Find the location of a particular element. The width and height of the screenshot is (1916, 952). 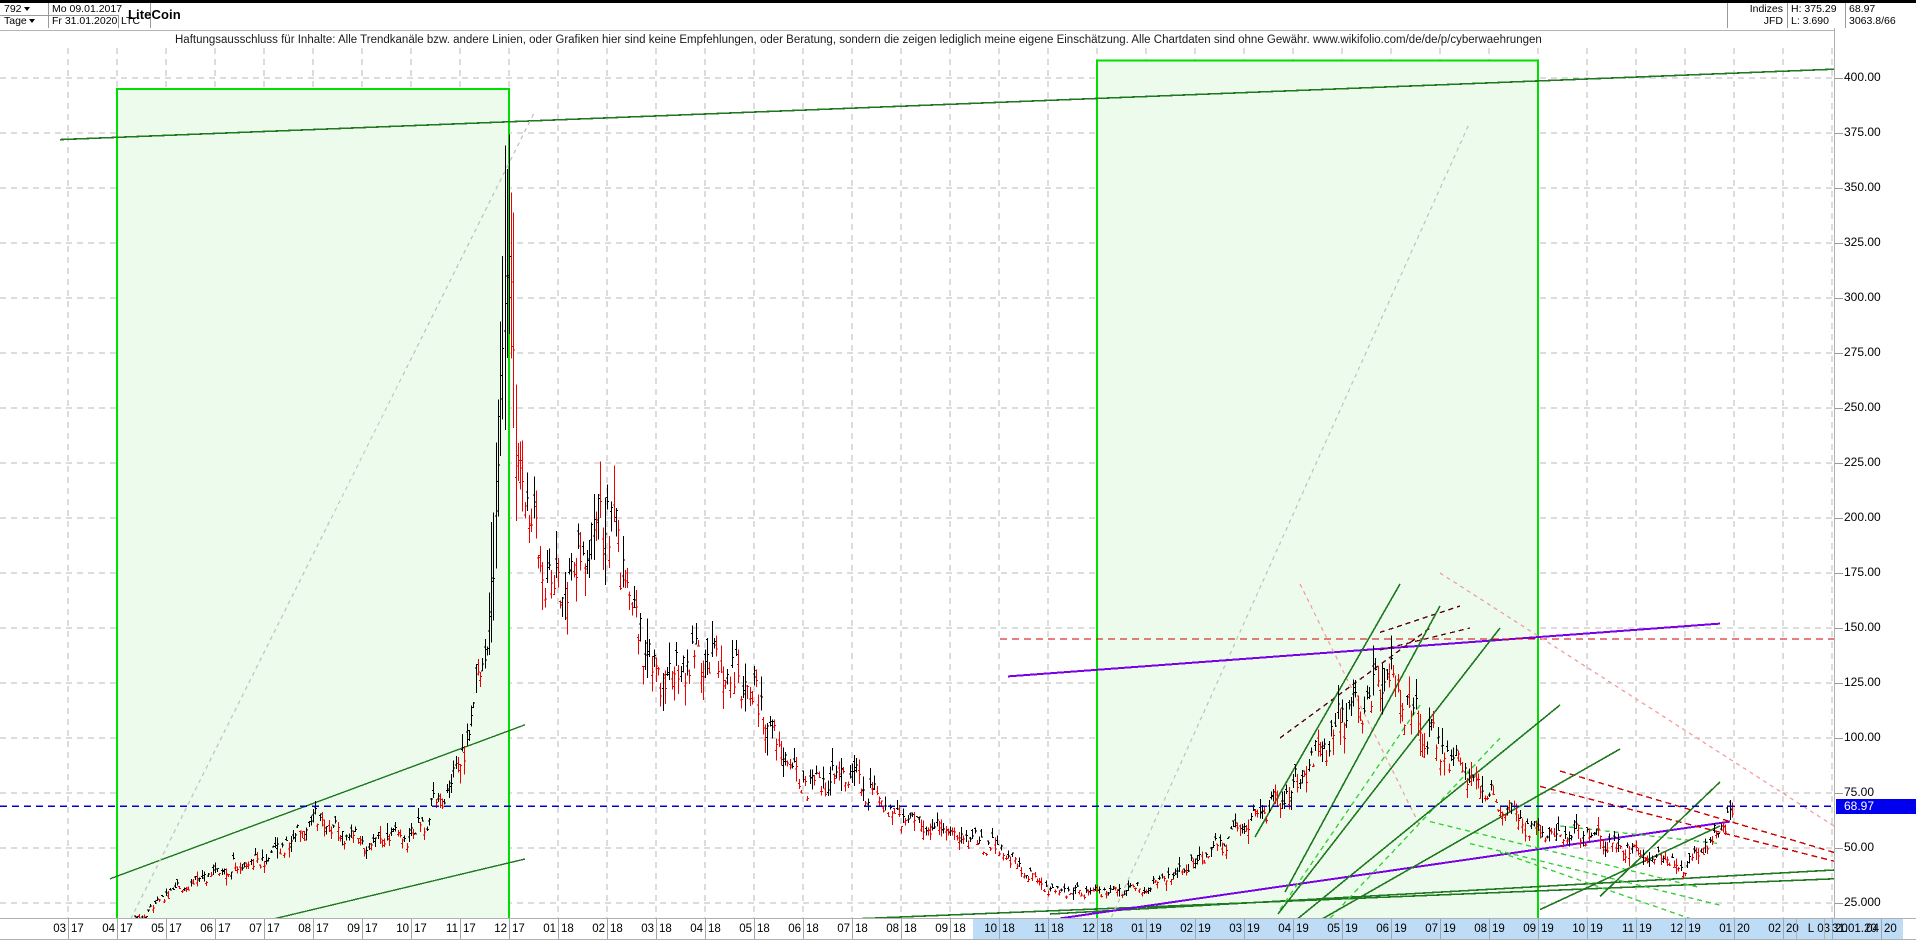

chevron-down-icon is located at coordinates (26, 9).